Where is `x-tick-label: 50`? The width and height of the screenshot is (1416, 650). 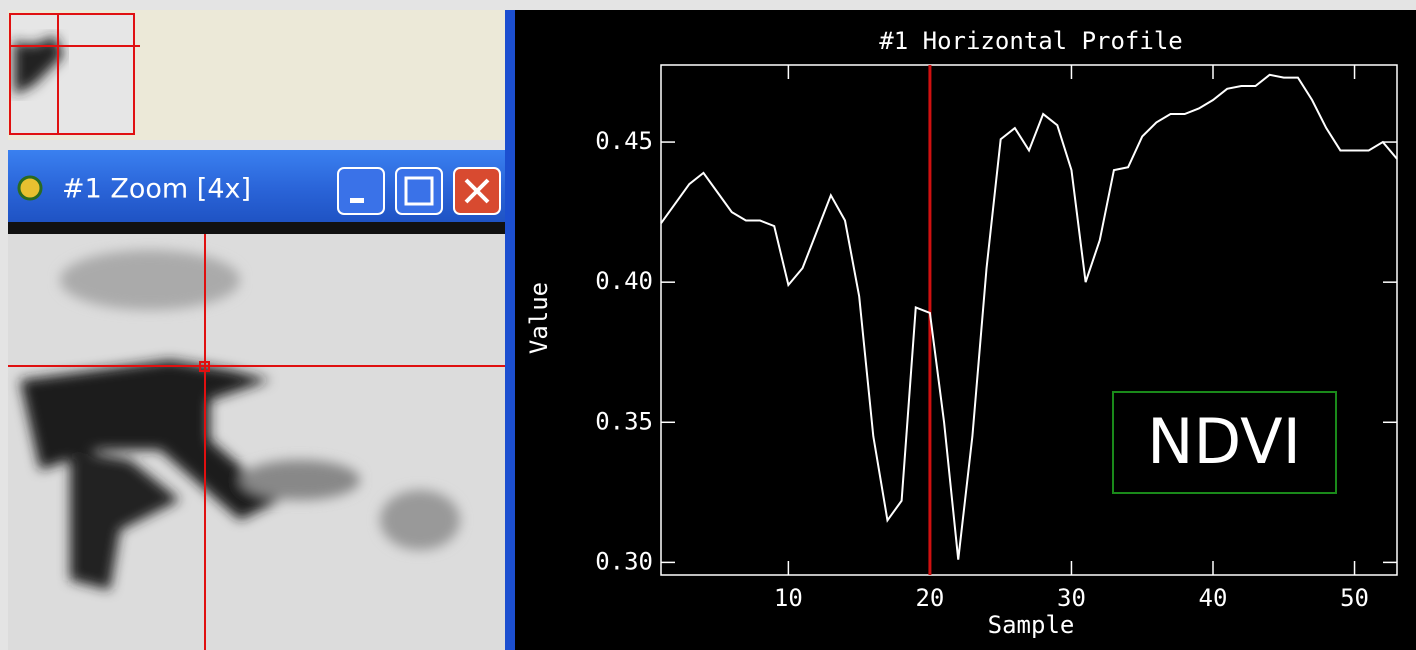
x-tick-label: 50 is located at coordinates (1354, 598).